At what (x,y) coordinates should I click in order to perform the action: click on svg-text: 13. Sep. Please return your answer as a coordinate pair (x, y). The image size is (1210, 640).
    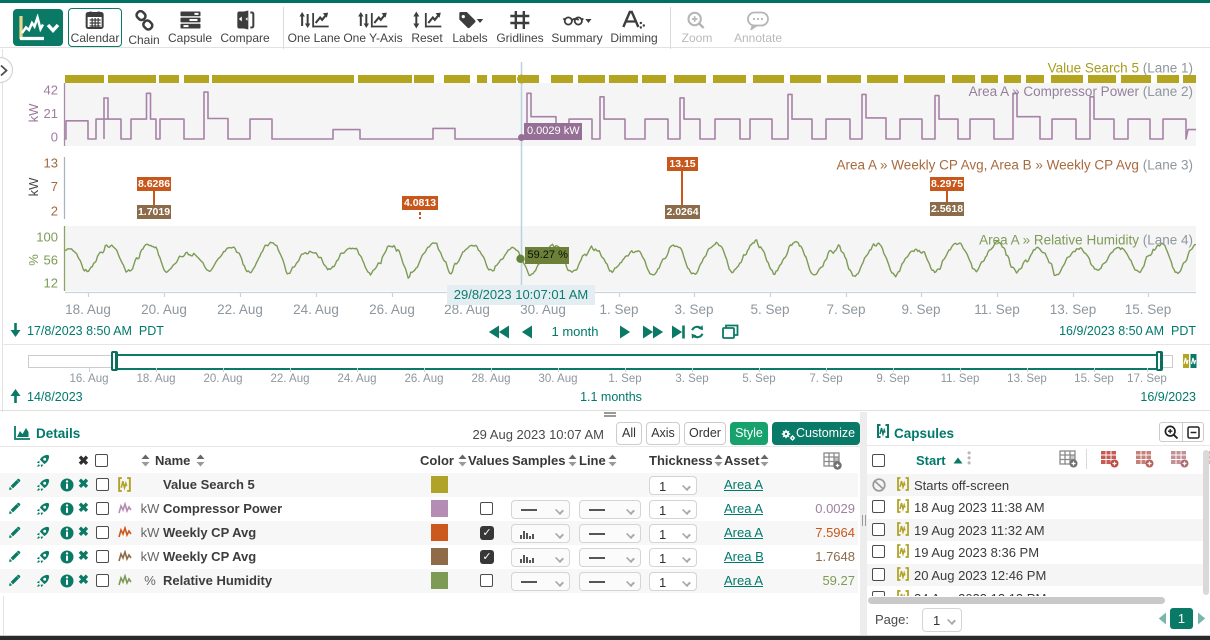
    Looking at the image, I should click on (1073, 309).